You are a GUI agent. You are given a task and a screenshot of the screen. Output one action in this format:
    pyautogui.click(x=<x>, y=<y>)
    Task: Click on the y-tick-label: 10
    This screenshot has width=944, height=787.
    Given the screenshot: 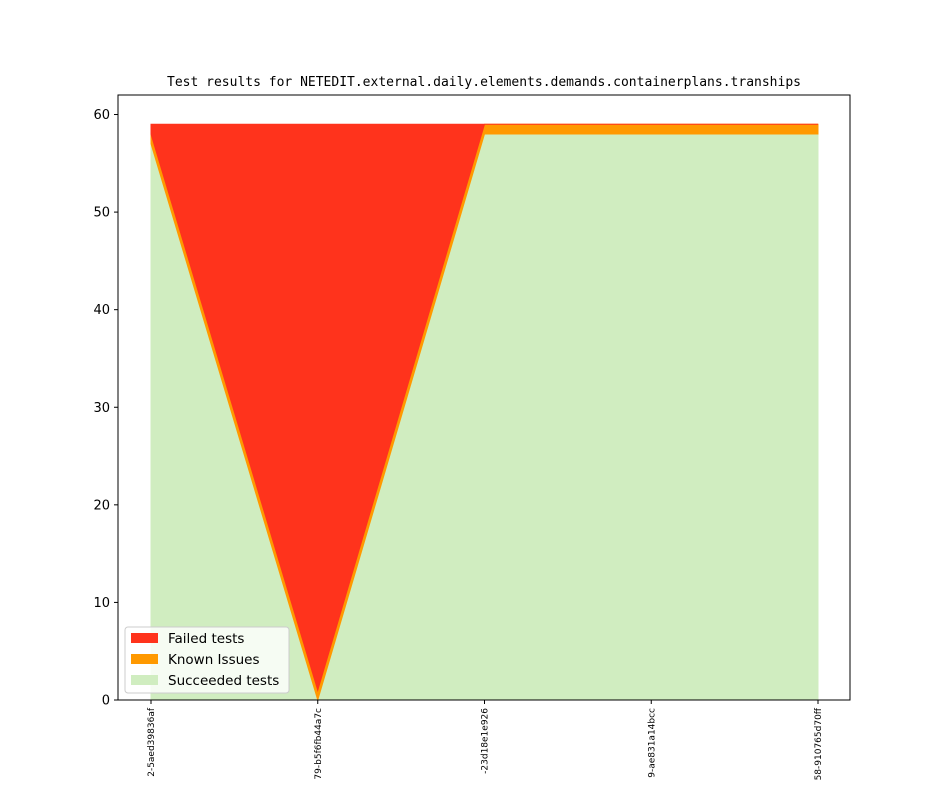 What is the action you would take?
    pyautogui.click(x=101, y=603)
    